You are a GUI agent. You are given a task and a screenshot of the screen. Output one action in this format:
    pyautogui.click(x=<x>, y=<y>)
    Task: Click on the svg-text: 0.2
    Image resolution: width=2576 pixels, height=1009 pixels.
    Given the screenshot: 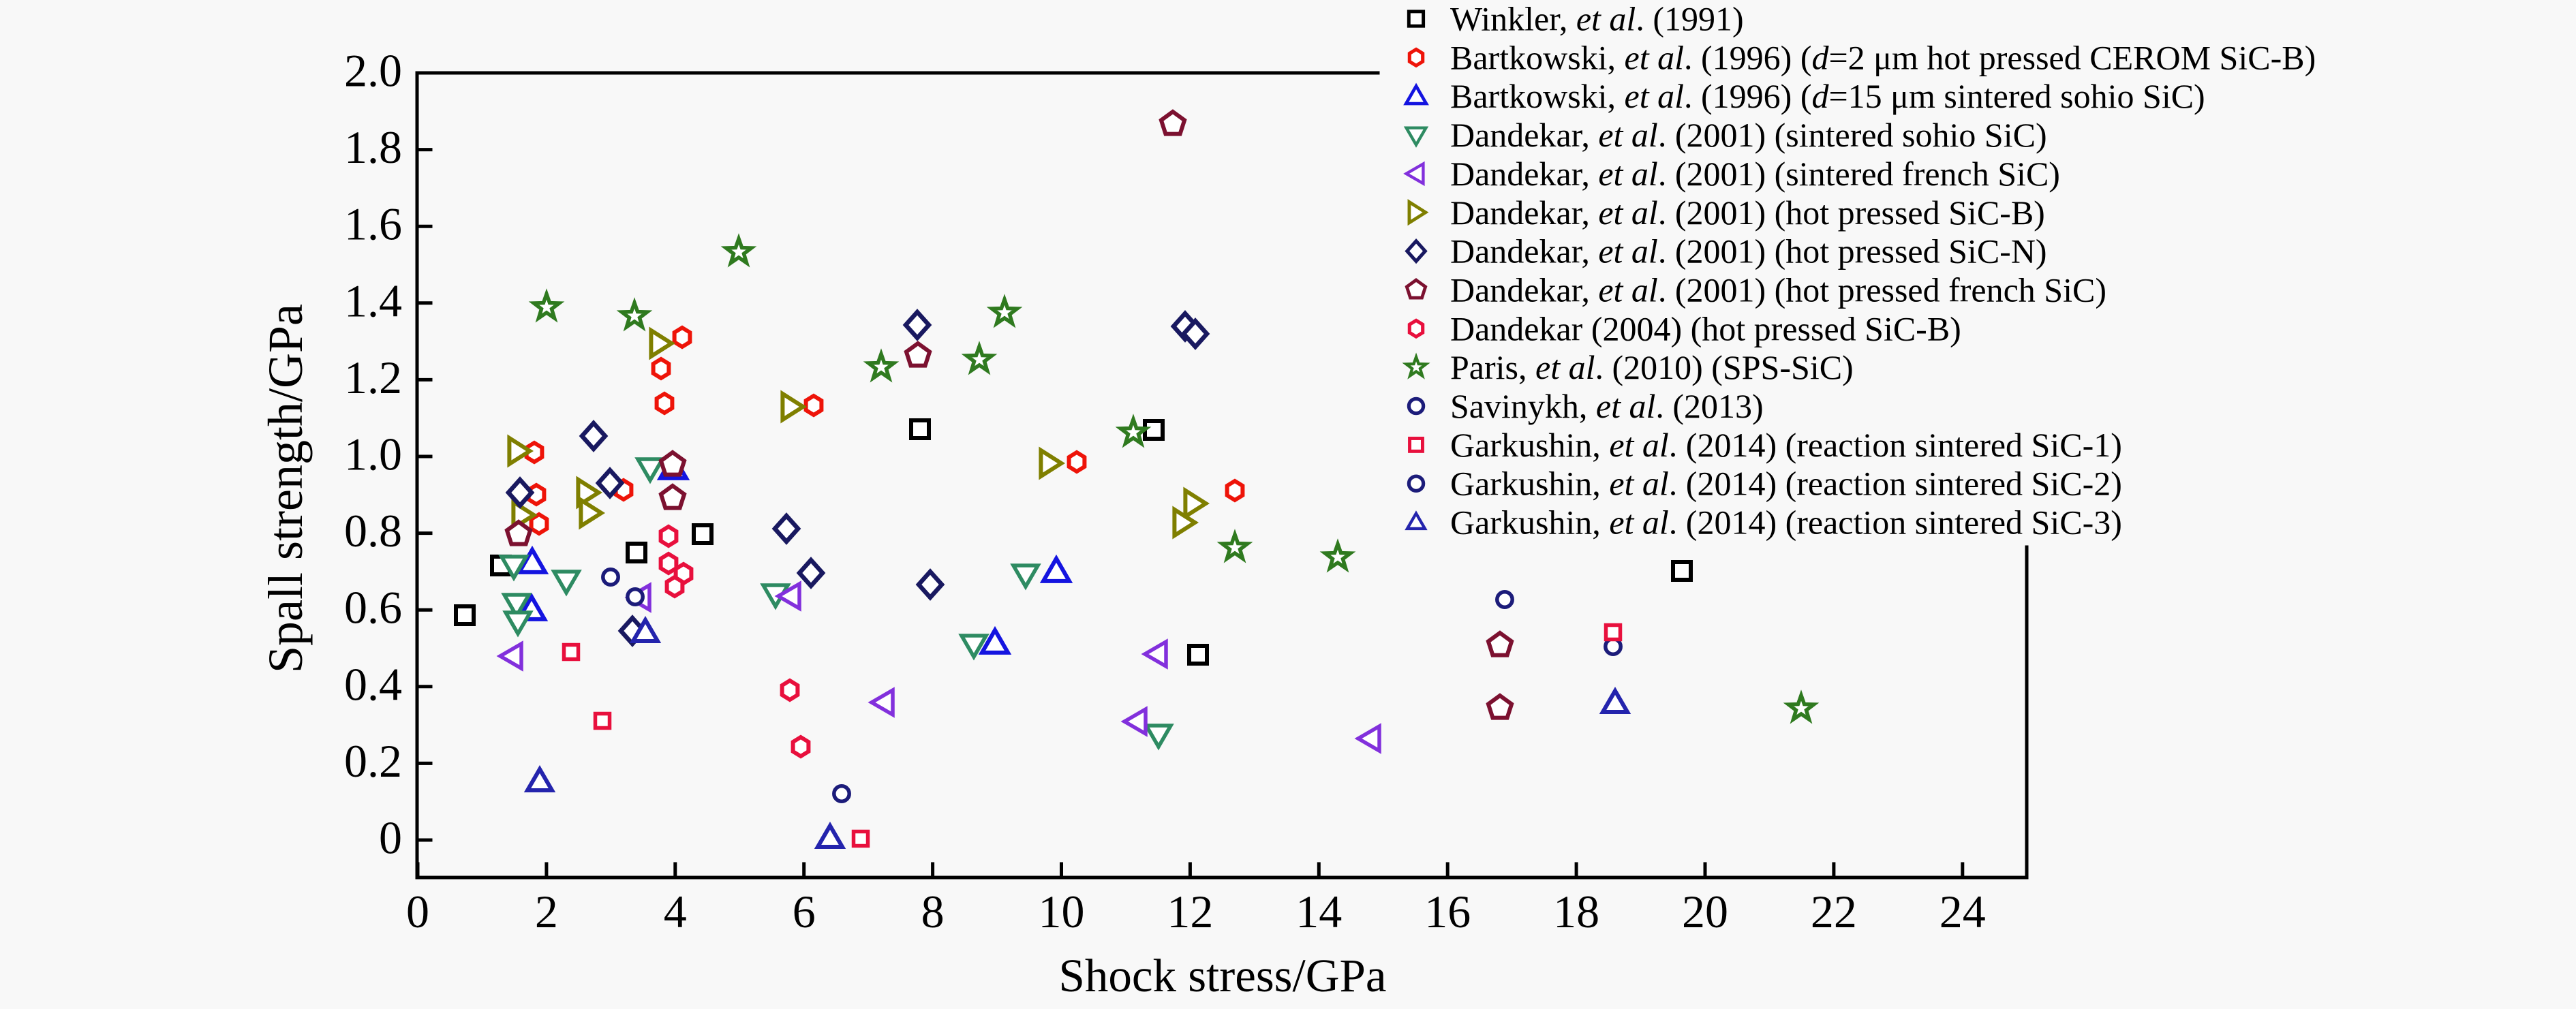 What is the action you would take?
    pyautogui.click(x=373, y=761)
    